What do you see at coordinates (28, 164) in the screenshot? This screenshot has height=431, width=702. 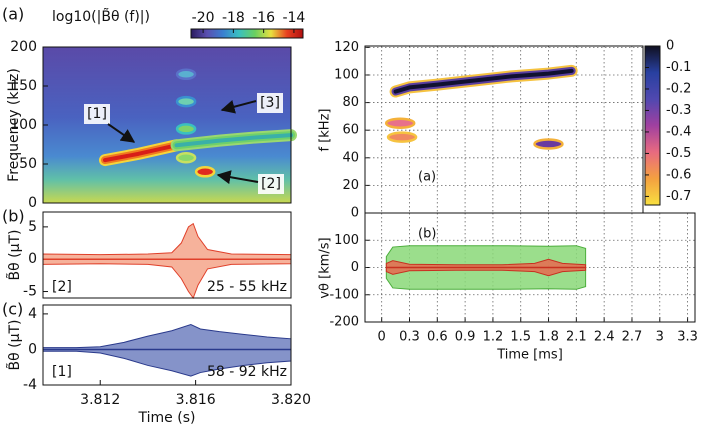 I see `y-tick-label: 50` at bounding box center [28, 164].